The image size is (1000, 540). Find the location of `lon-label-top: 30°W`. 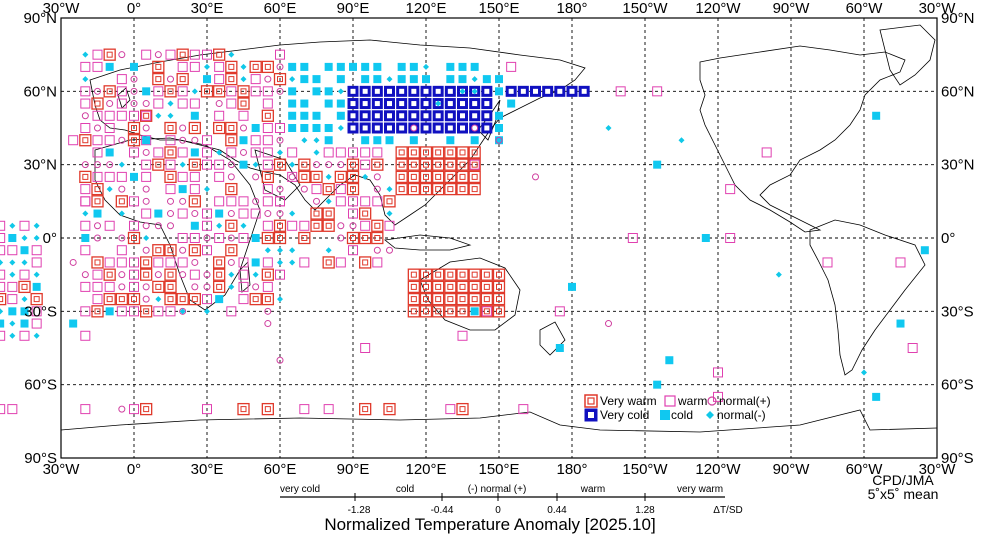

lon-label-top: 30°W is located at coordinates (62, 8).